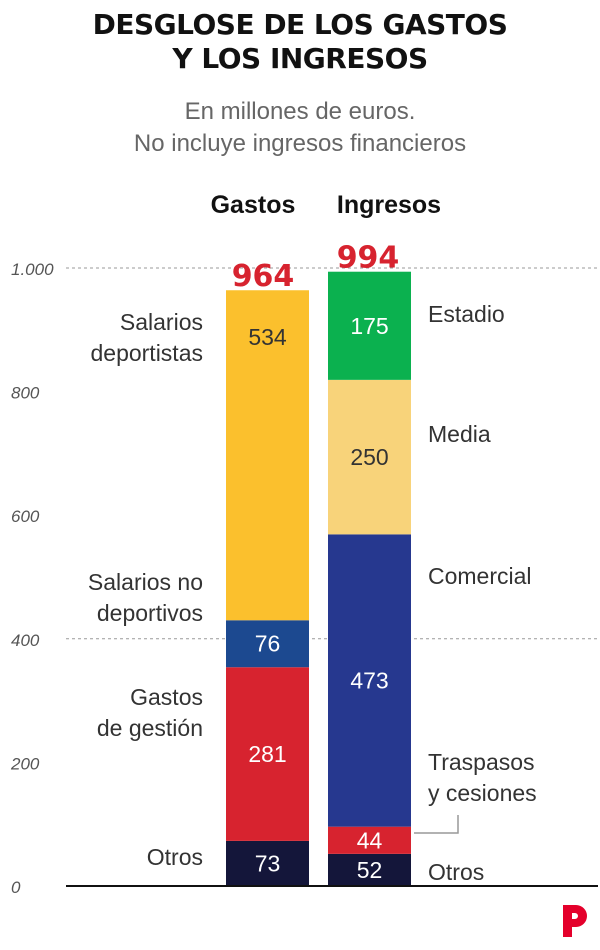 The width and height of the screenshot is (600, 950). I want to click on category-label-line: Salarios, so click(161, 322).